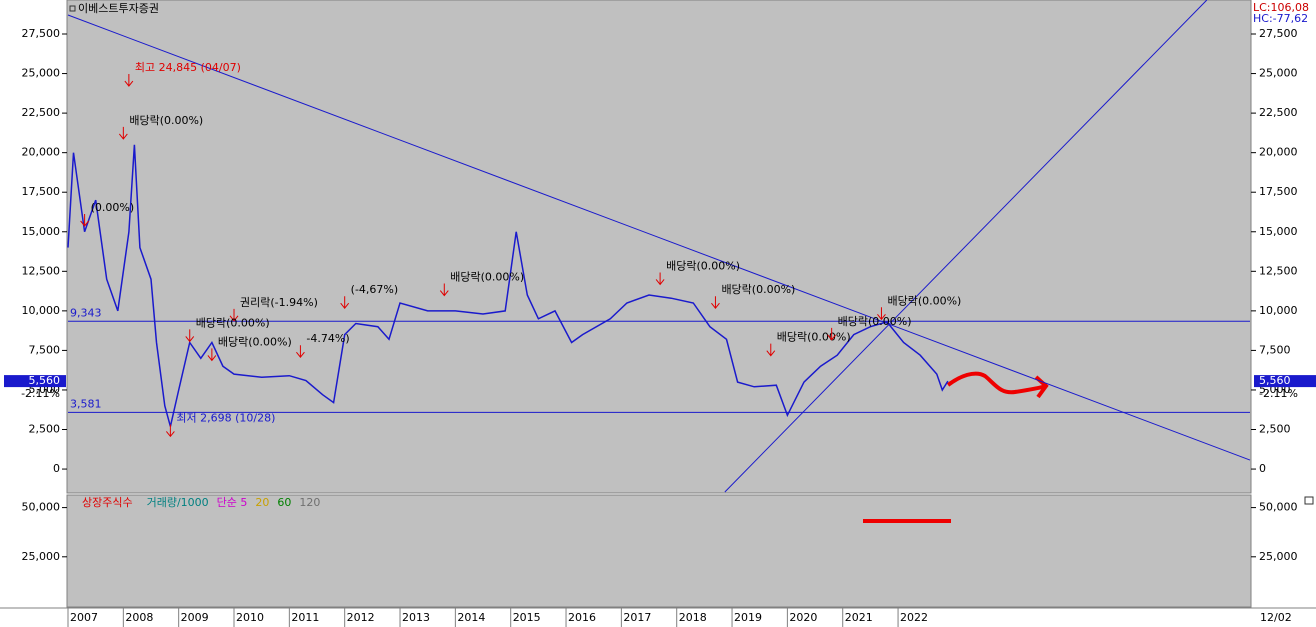 Image resolution: width=1316 pixels, height=627 pixels. Describe the element at coordinates (86, 312) in the screenshot. I see `level-label: 9,343` at that location.